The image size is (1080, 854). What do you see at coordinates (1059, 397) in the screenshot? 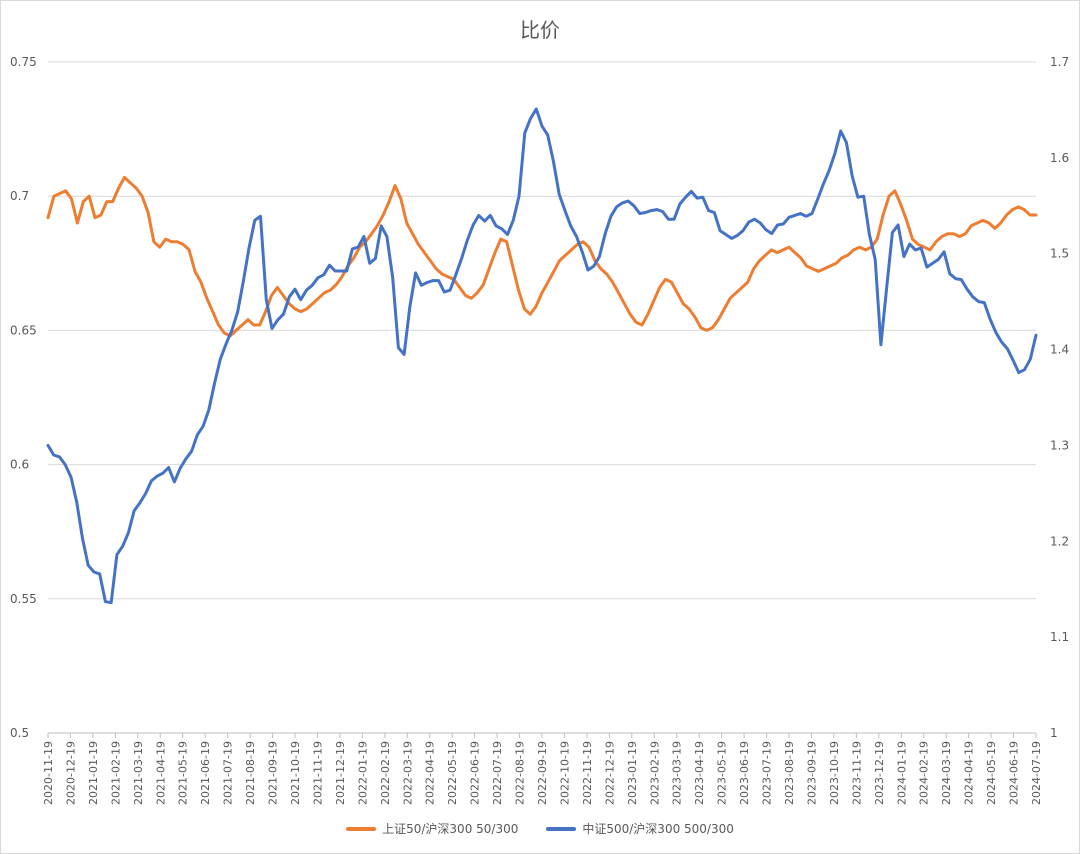
I see `right-axis-ticks: 1 1.1 1.2 1.3 1.4 1.5 1.6 1.7` at bounding box center [1059, 397].